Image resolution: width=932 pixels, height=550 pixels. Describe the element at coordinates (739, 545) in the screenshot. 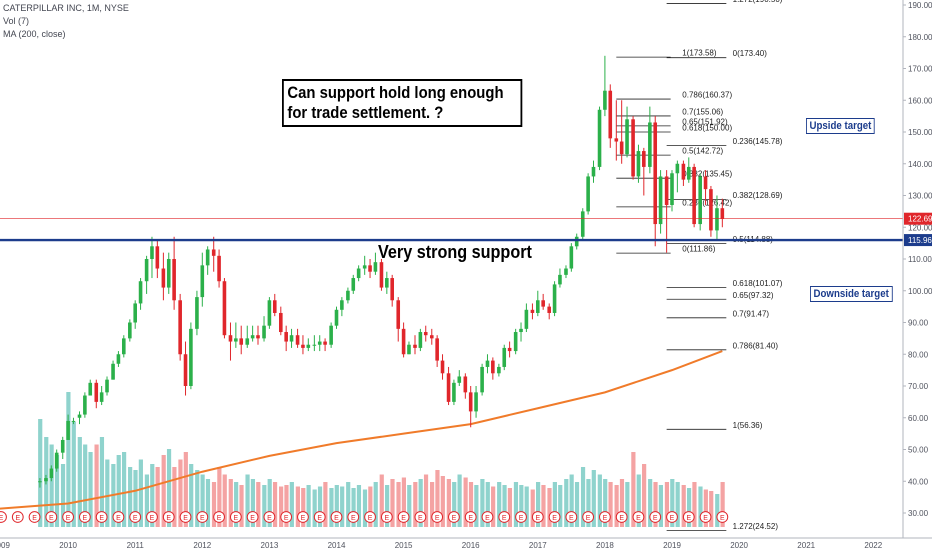

I see `time-tick-label: 2020` at that location.